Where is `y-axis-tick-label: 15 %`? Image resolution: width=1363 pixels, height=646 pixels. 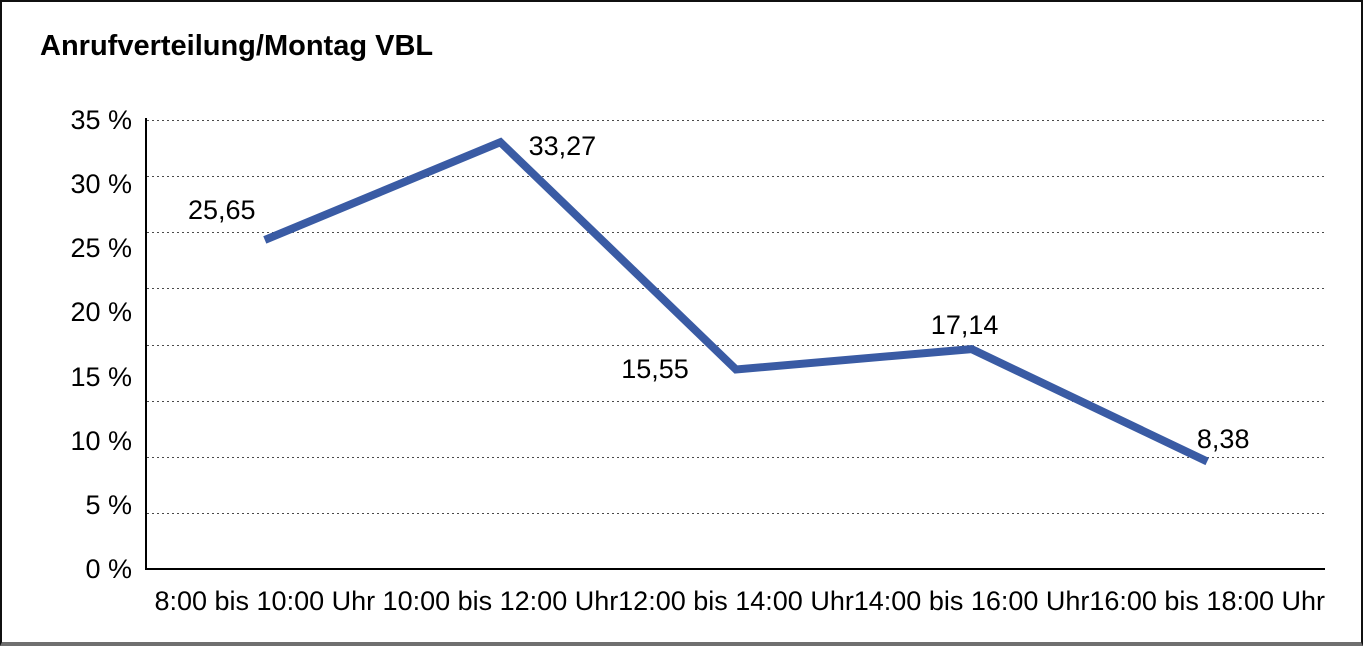 y-axis-tick-label: 15 % is located at coordinates (101, 376).